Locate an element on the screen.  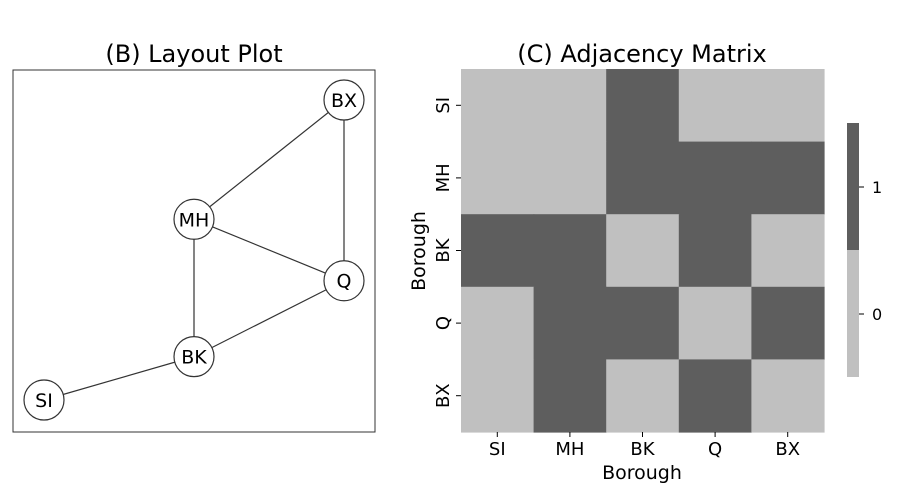
y-tick-label: SI is located at coordinates (443, 105).